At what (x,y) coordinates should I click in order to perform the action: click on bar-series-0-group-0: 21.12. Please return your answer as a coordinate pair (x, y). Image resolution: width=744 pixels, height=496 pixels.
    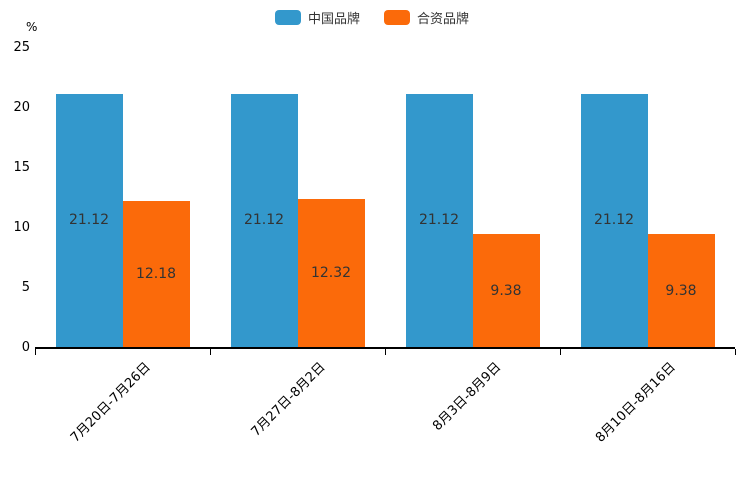
    Looking at the image, I should click on (89, 220).